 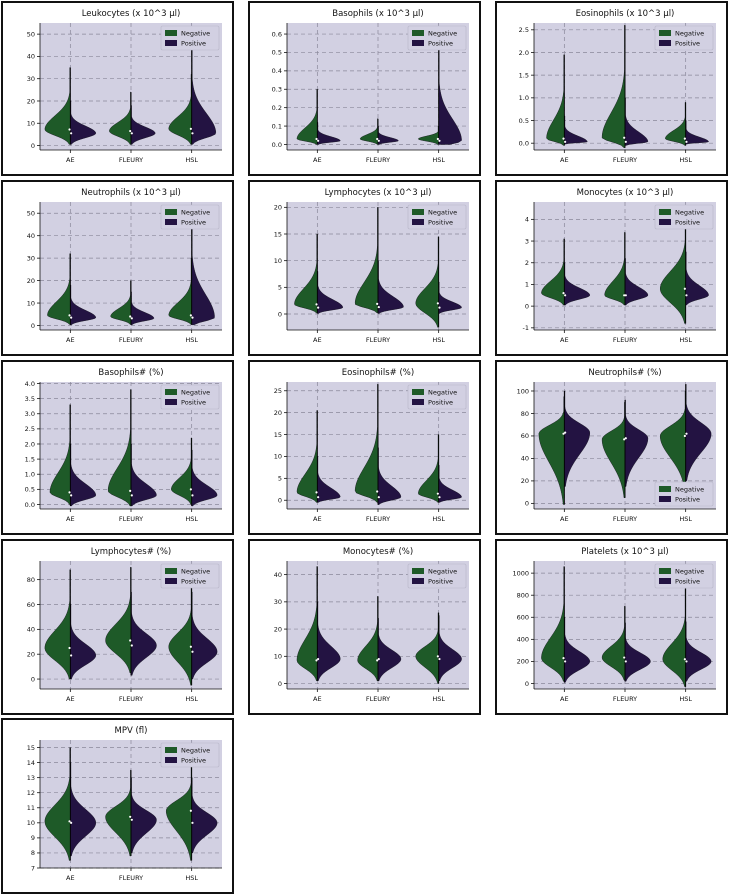 What do you see at coordinates (131, 14) in the screenshot?
I see `chart-title: Leukocytes (x 10^3 µl)` at bounding box center [131, 14].